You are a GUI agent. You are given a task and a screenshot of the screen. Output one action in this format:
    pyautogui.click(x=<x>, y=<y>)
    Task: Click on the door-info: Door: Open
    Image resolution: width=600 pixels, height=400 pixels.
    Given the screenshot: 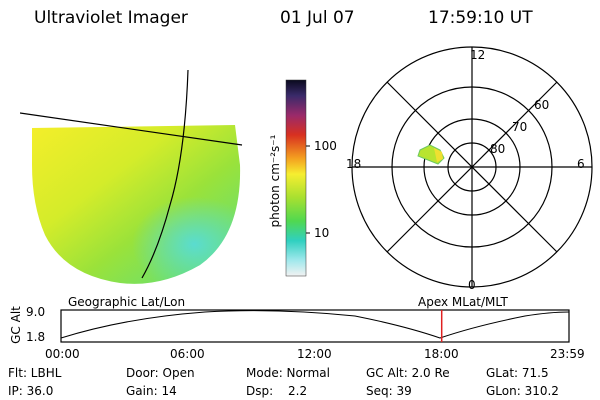 What is the action you would take?
    pyautogui.click(x=160, y=373)
    